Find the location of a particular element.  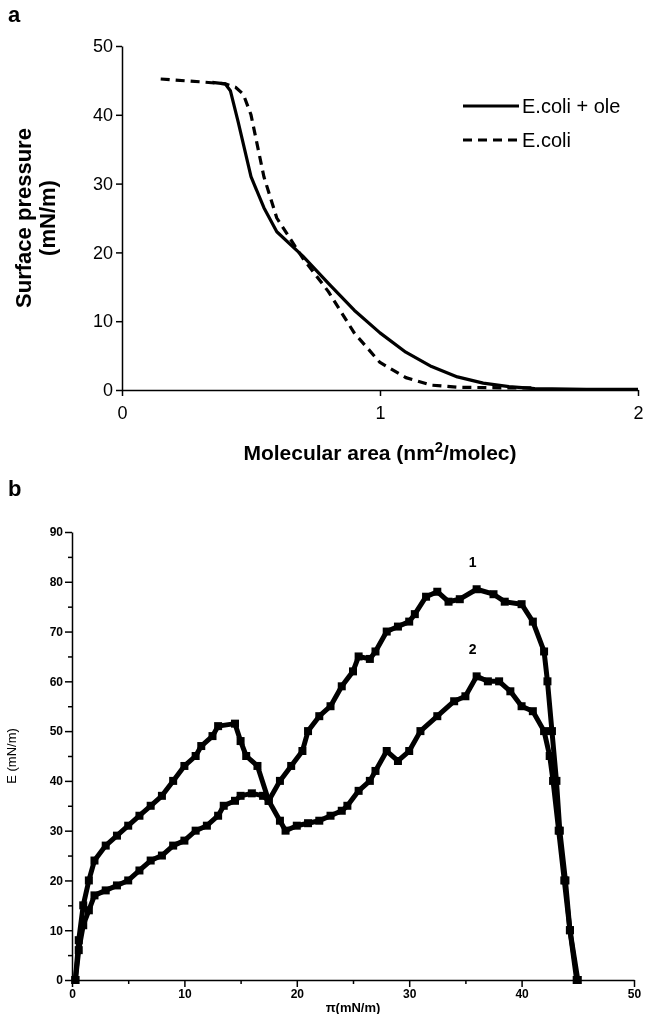

y-tick-label: 70 is located at coordinates (56, 631).